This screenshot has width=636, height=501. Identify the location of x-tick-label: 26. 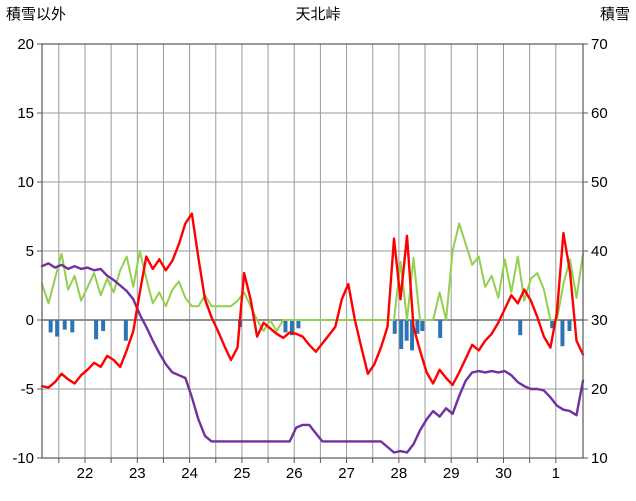
(294, 473).